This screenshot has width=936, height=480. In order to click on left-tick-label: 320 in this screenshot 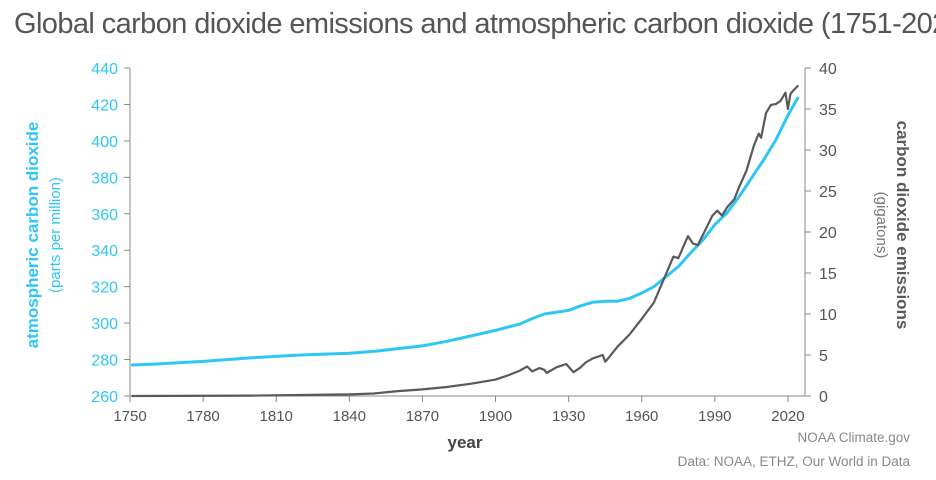, I will do `click(104, 288)`.